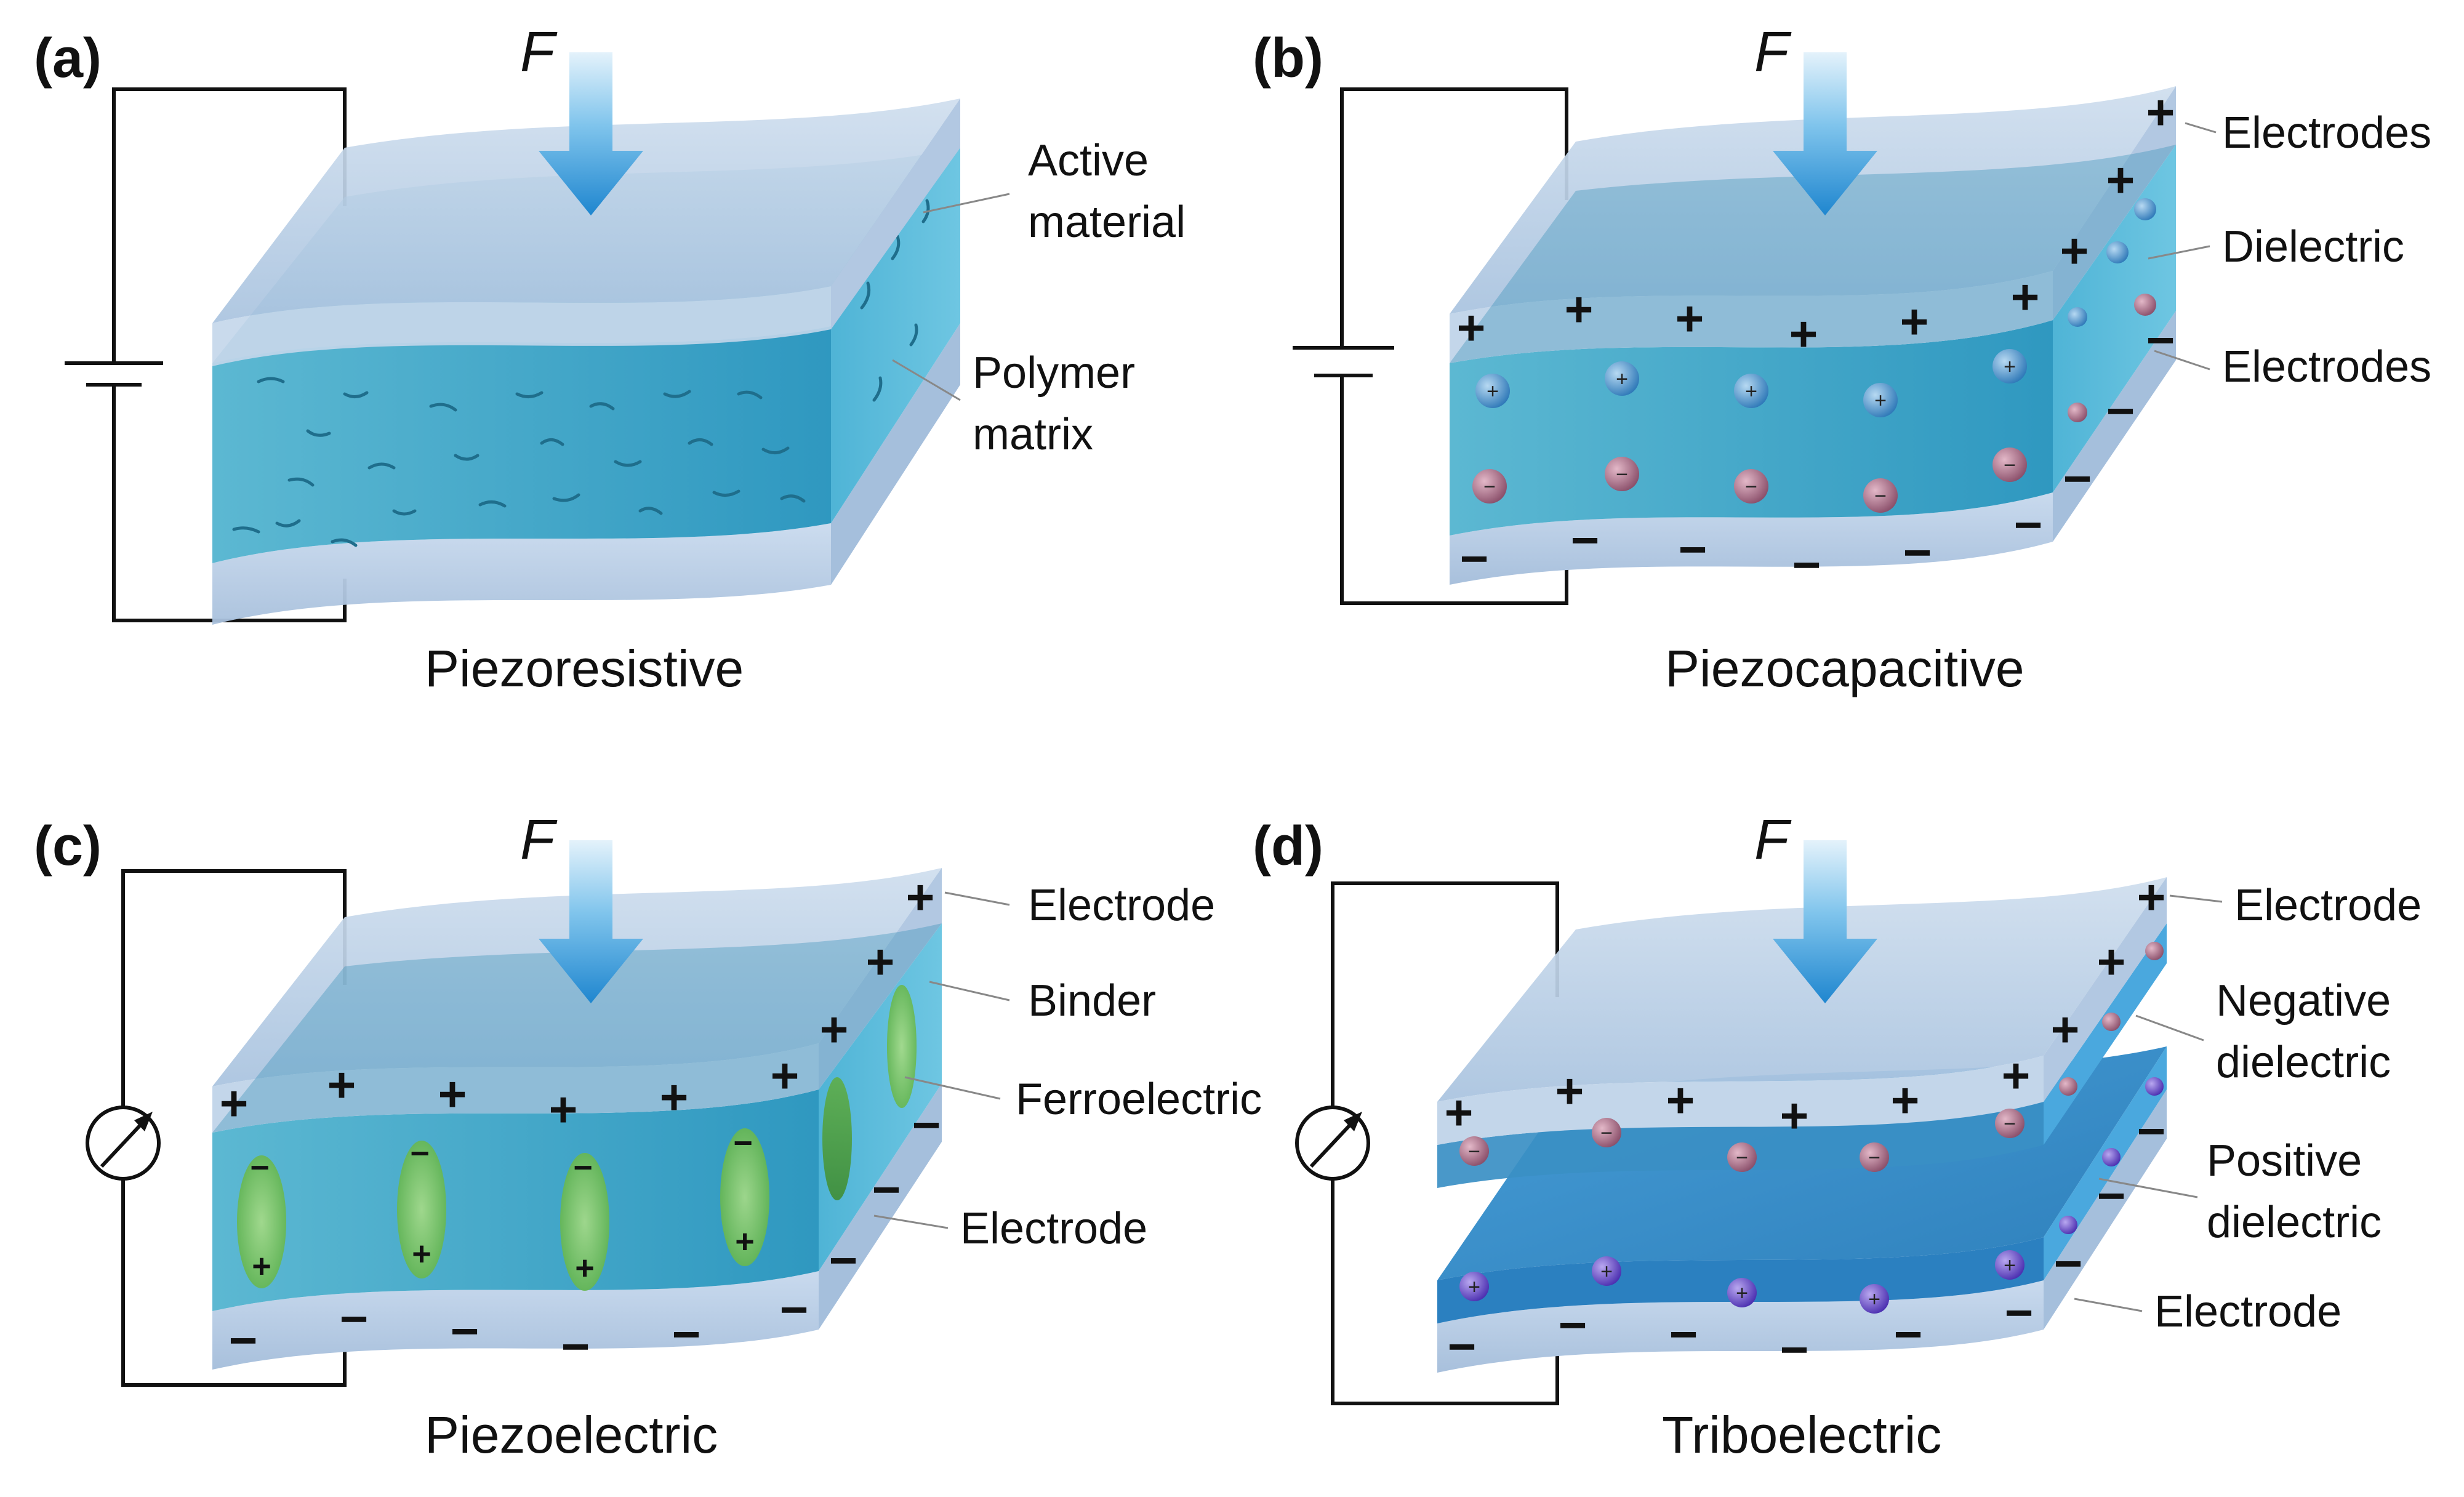 The image size is (2464, 1497). Describe the element at coordinates (521, 574) in the screenshot. I see `bottom-layer-a` at that location.